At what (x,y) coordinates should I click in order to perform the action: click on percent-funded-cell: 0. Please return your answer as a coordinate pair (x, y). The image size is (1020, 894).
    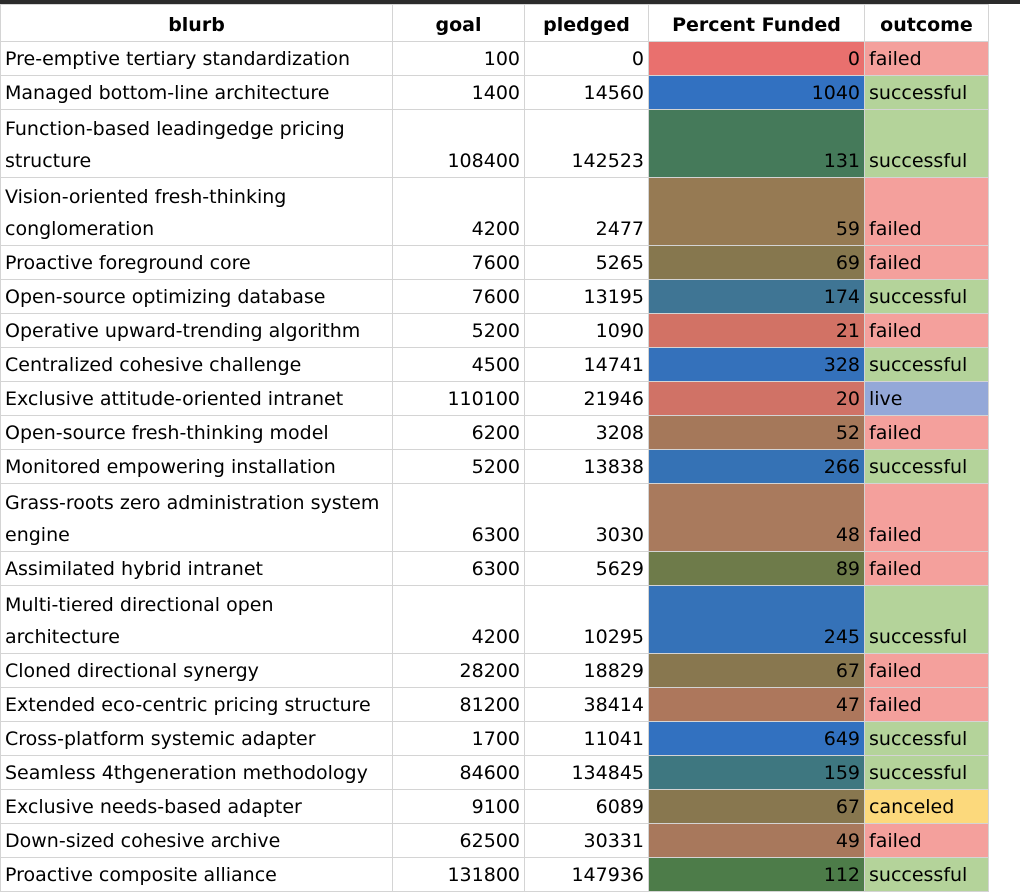
    Looking at the image, I should click on (756, 58).